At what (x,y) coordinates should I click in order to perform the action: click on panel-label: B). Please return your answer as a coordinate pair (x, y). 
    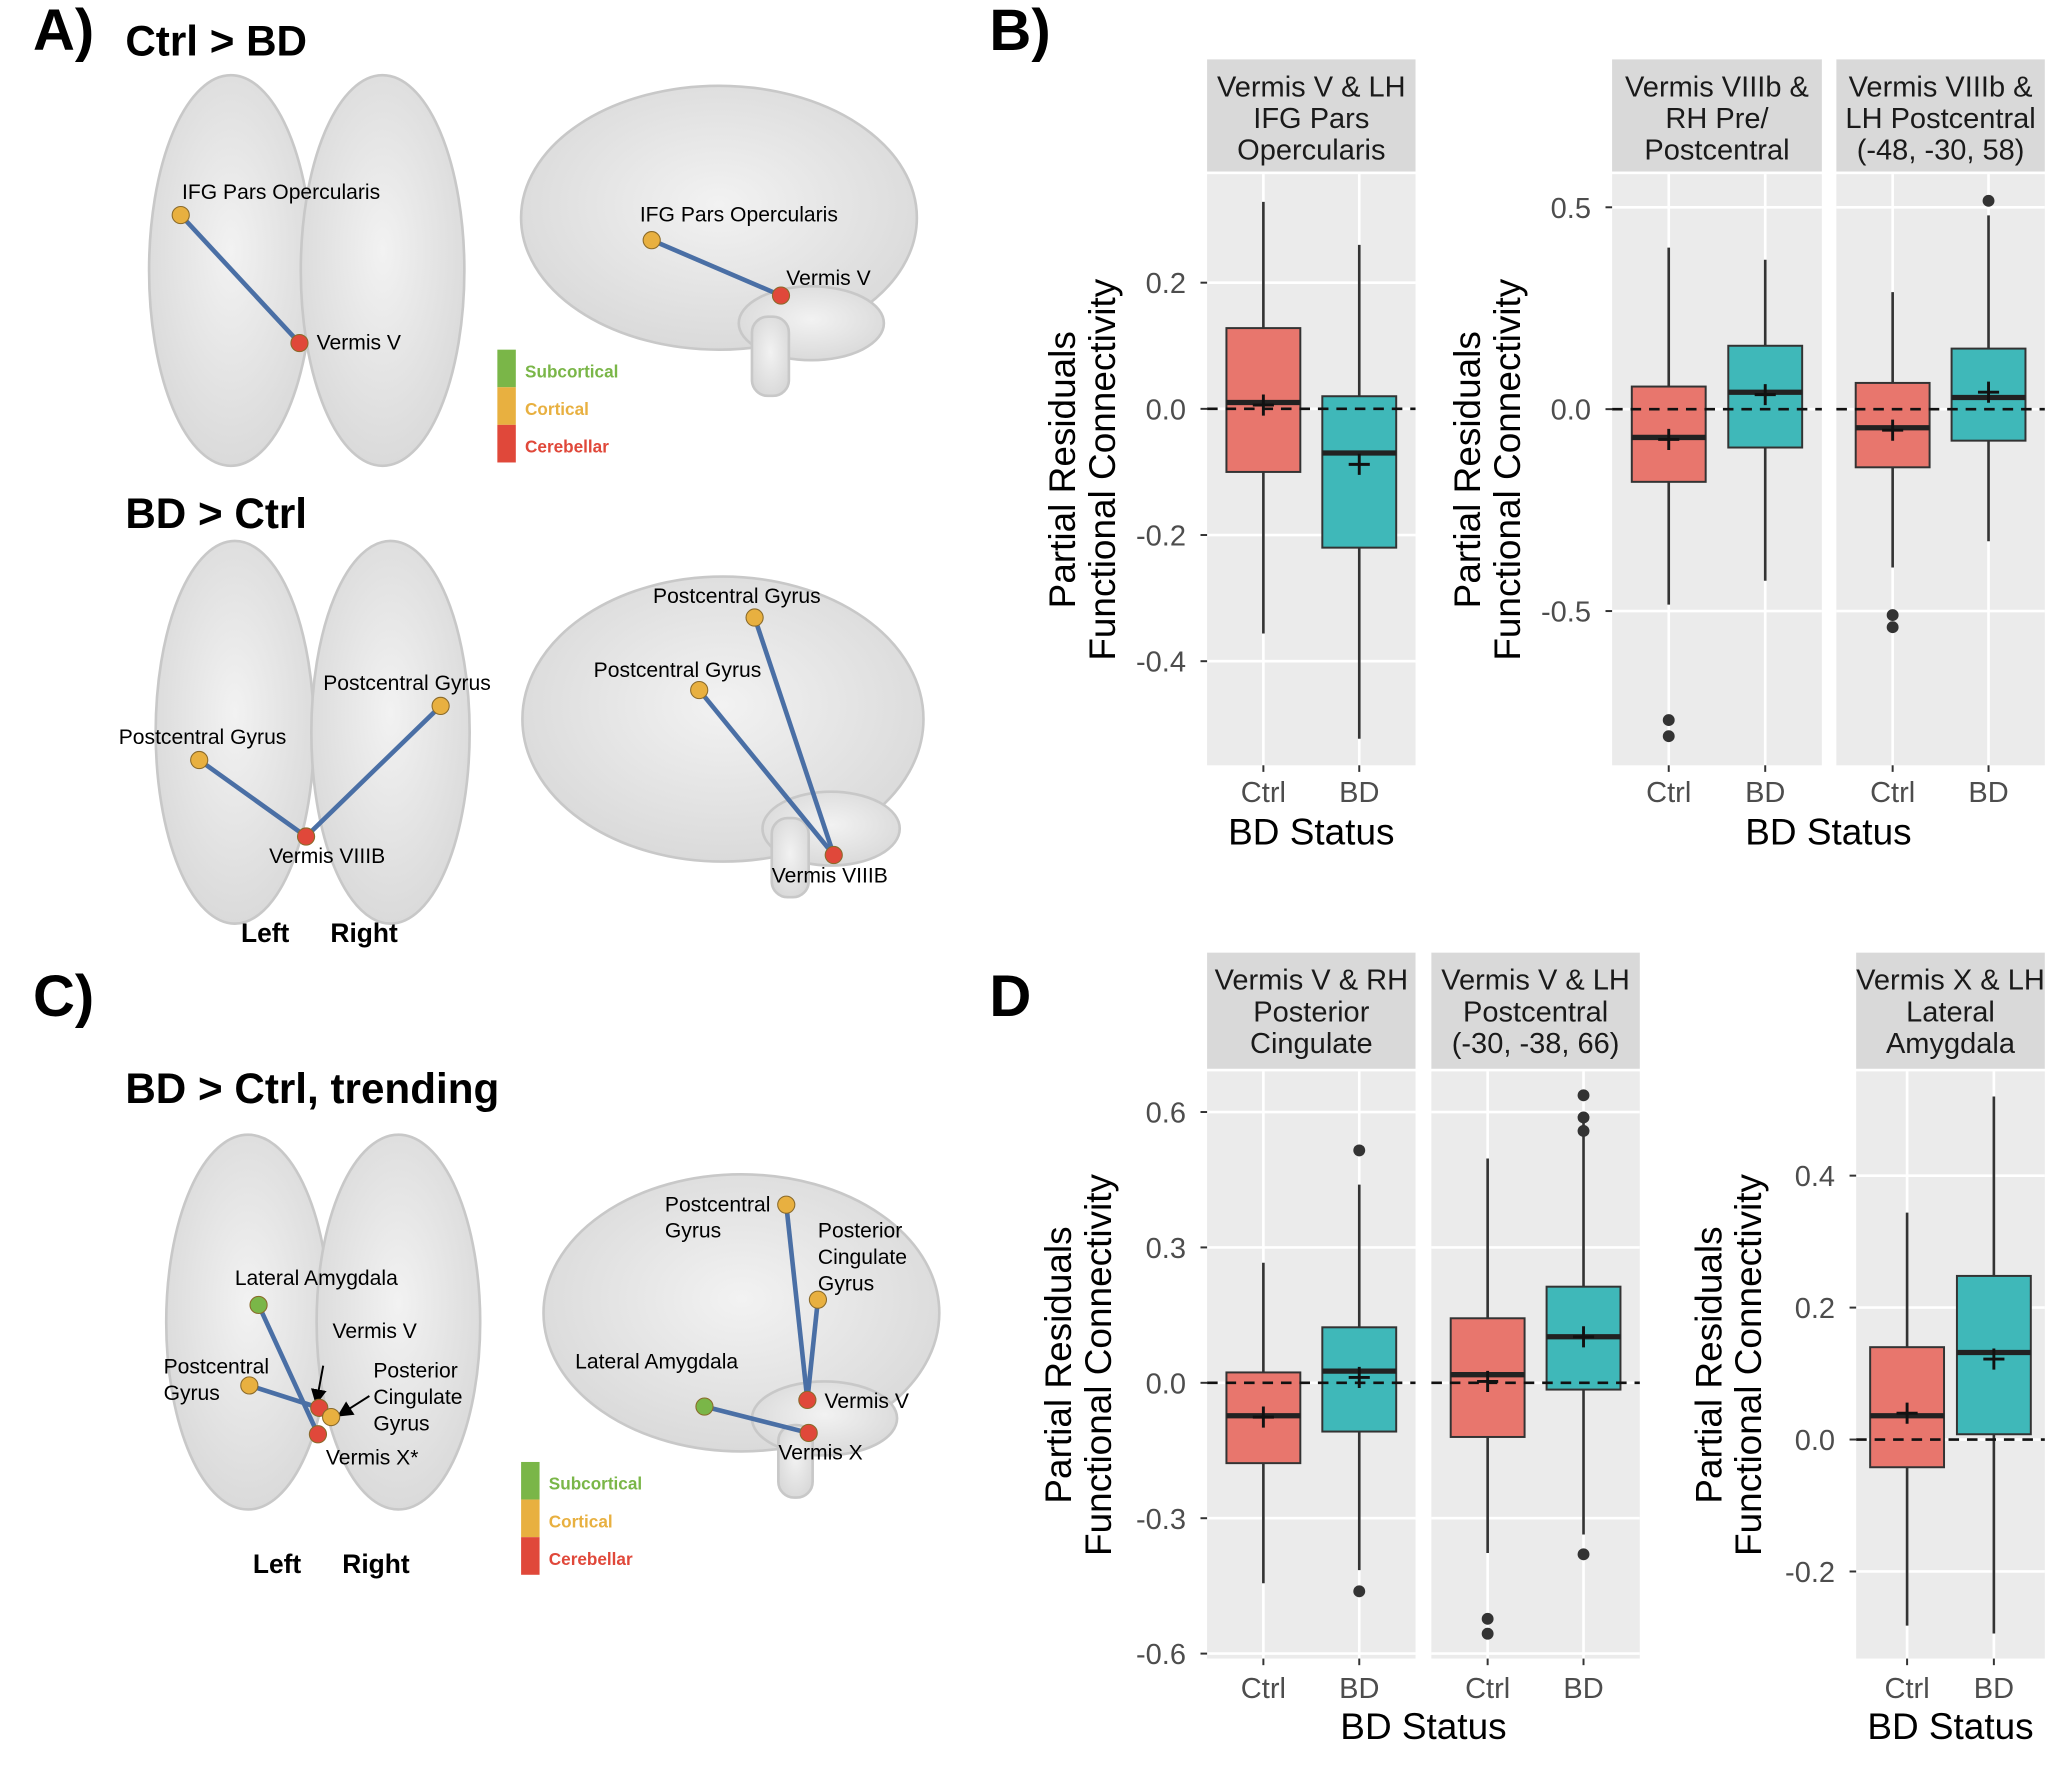
    Looking at the image, I should click on (1019, 31).